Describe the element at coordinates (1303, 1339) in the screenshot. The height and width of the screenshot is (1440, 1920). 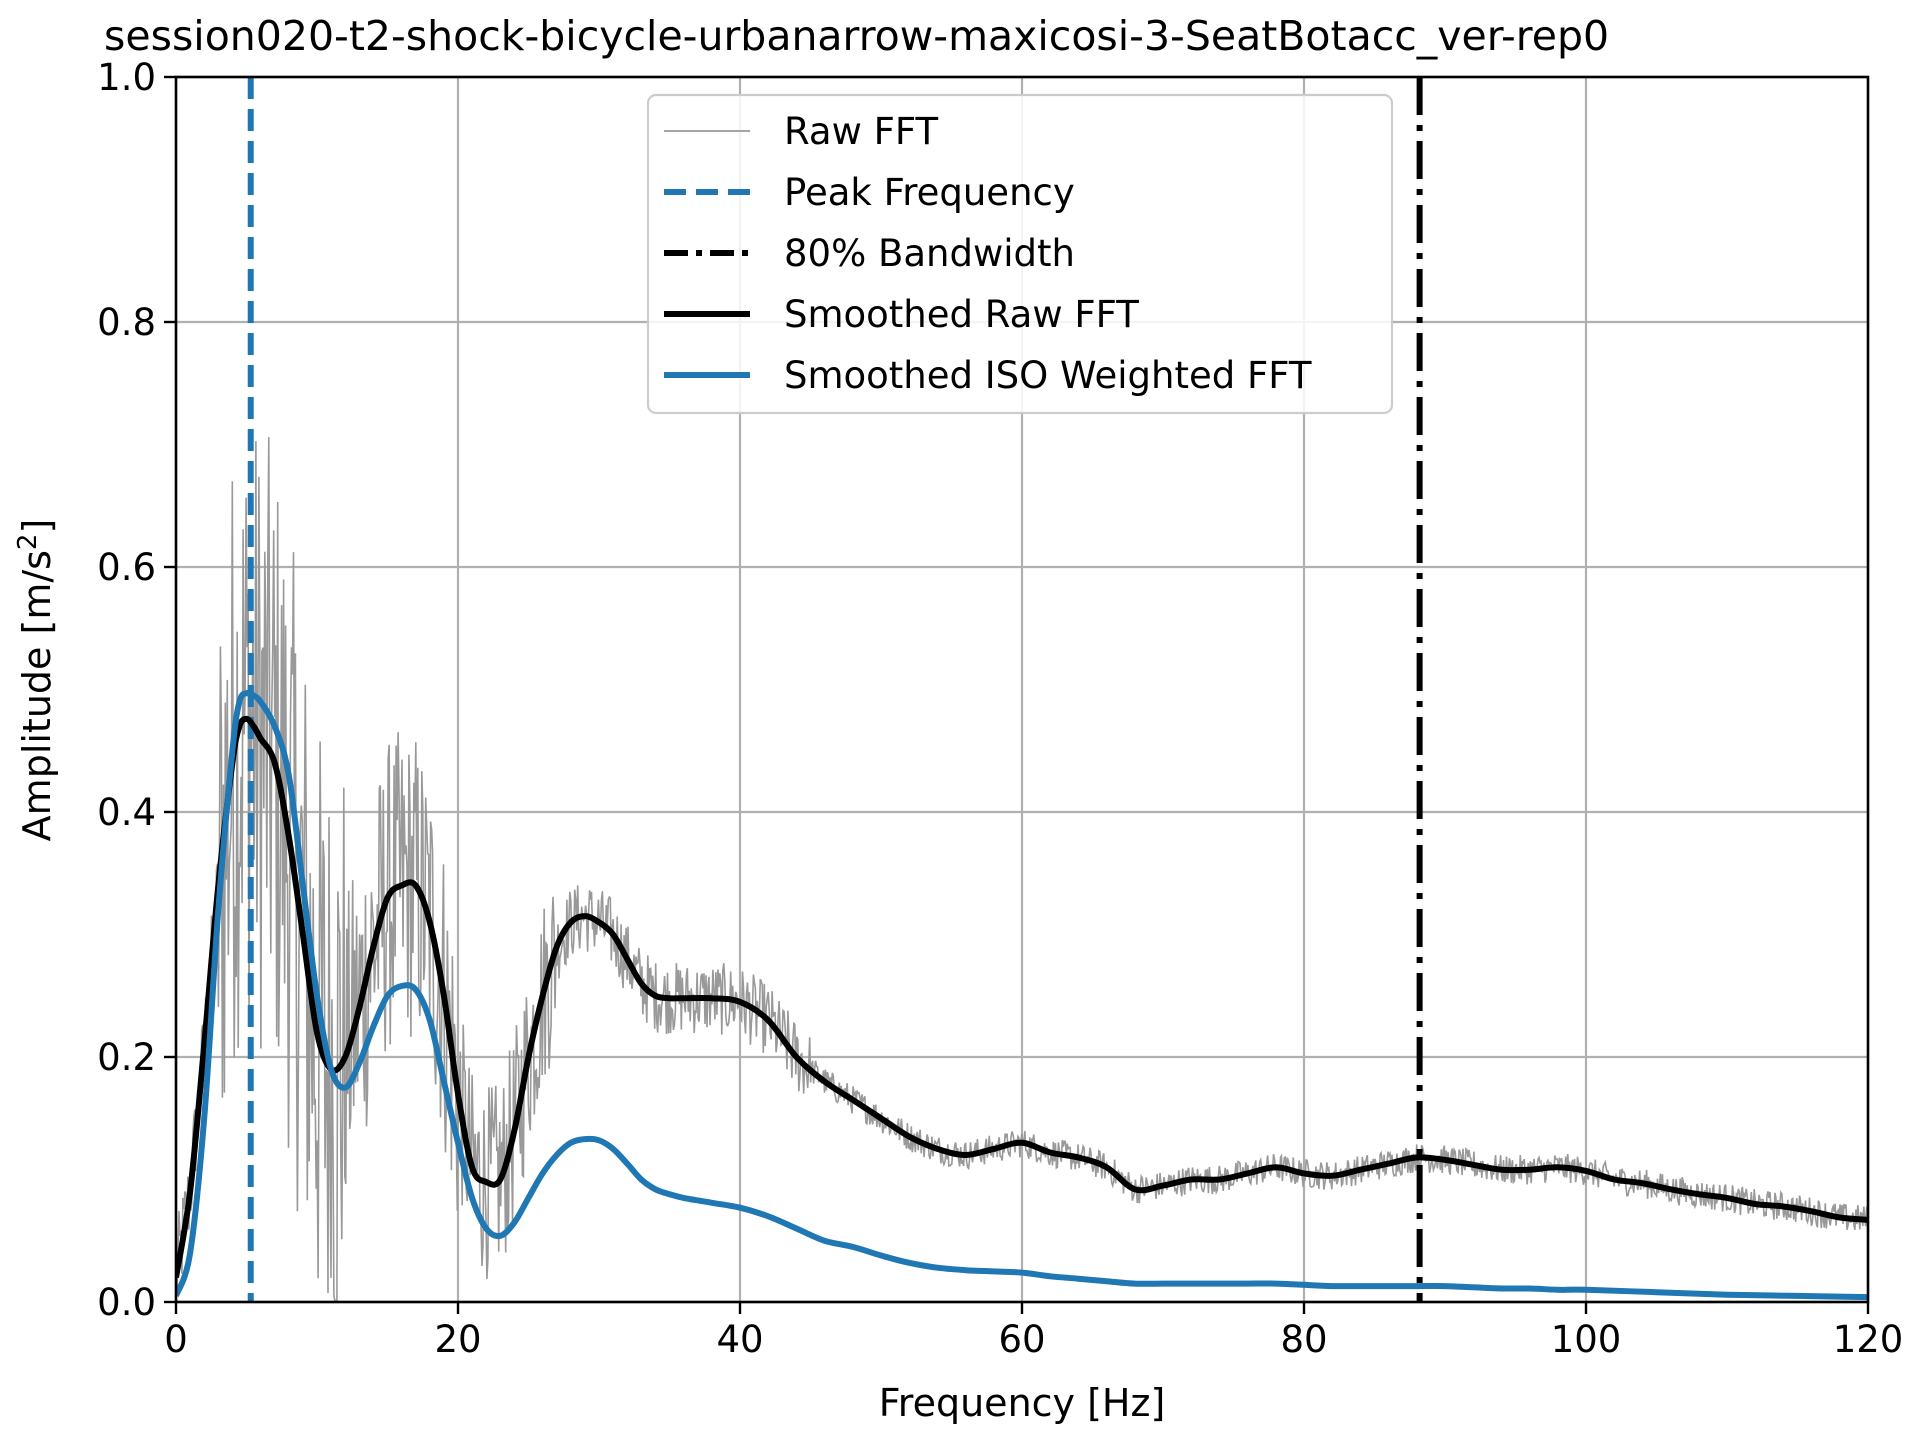
I see `x-tick-label: 80` at that location.